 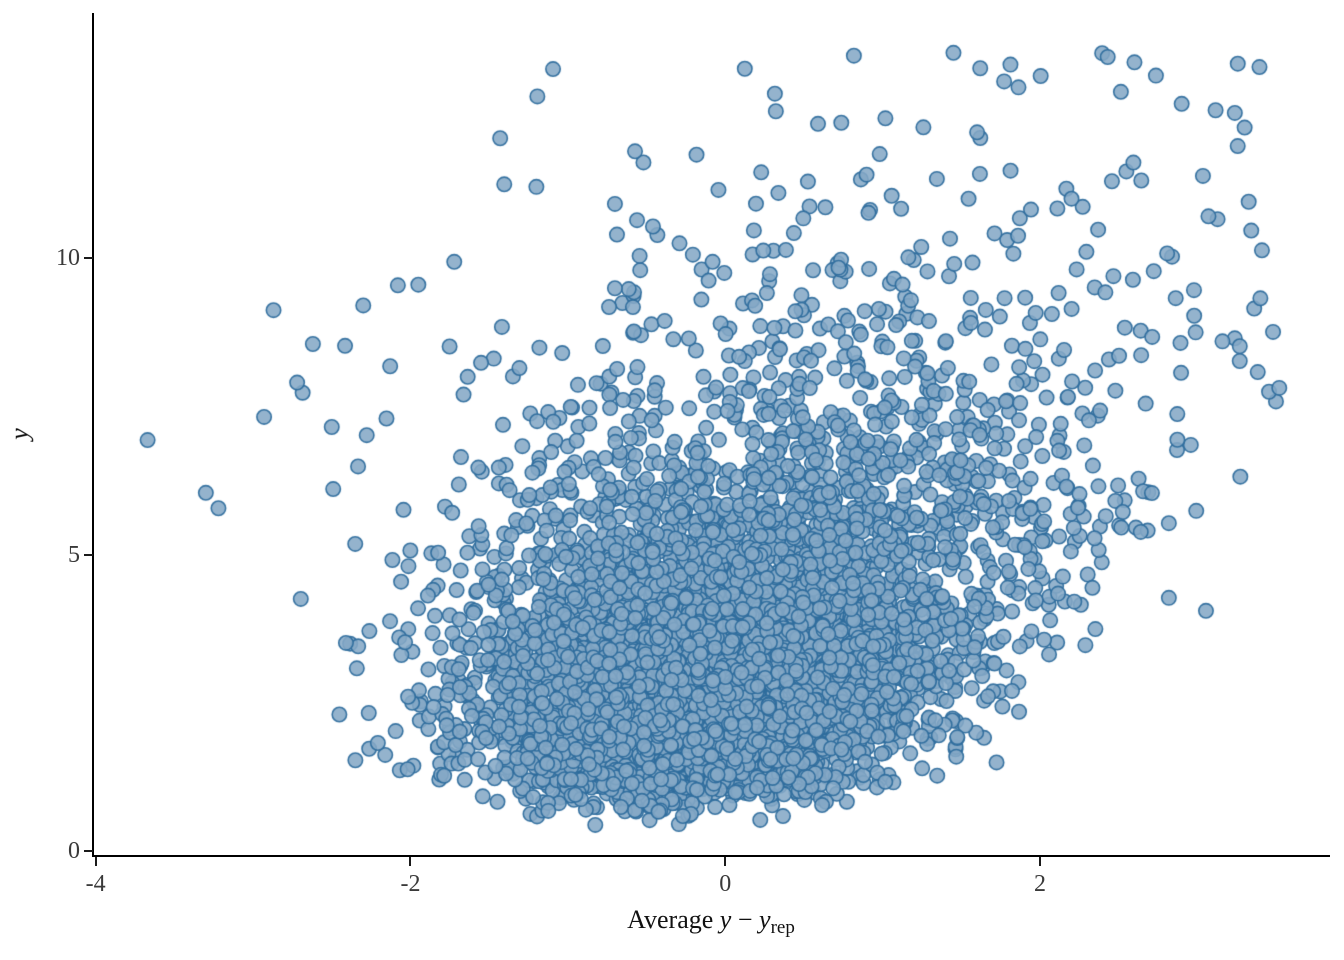 I want to click on x-tick-label: -4, so click(x=95, y=884).